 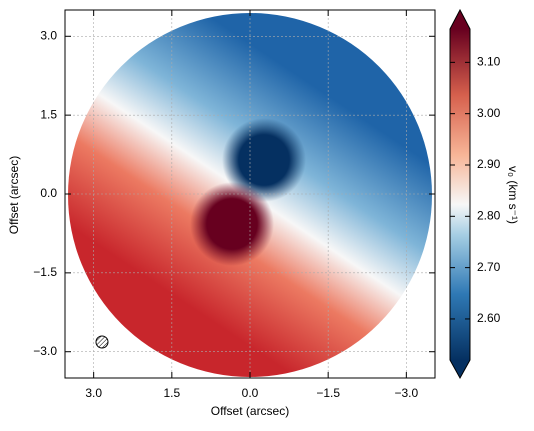 What do you see at coordinates (489, 62) in the screenshot?
I see `colorbar-tick-label: 3.10` at bounding box center [489, 62].